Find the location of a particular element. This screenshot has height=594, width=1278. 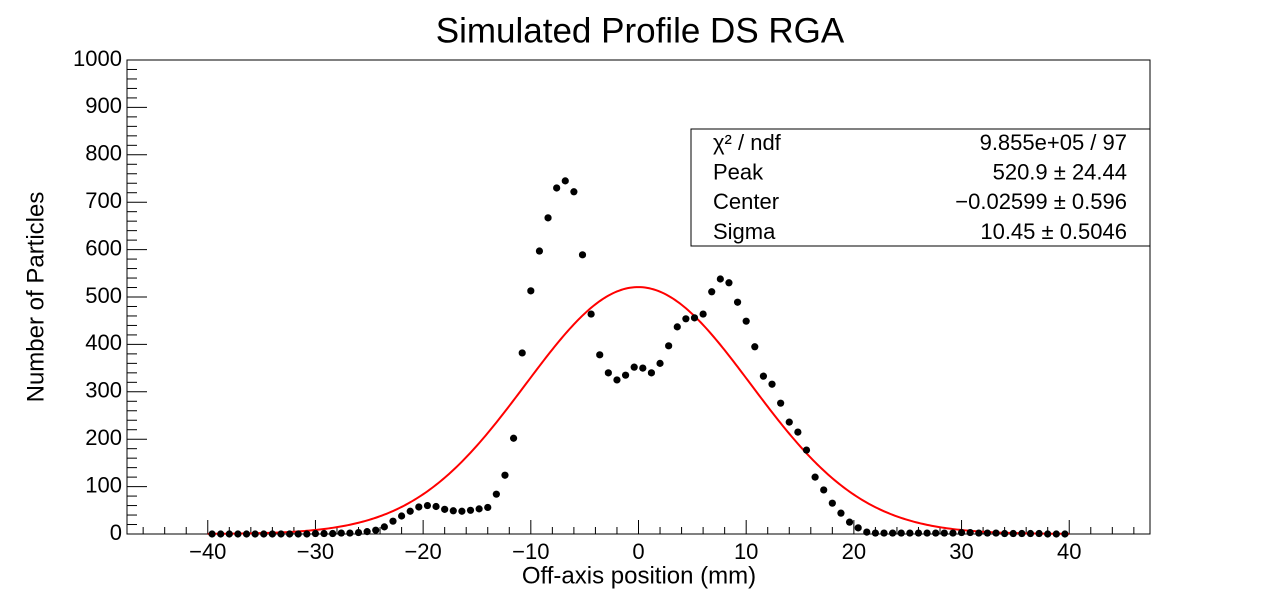

stats-label: Sigma is located at coordinates (744, 231).